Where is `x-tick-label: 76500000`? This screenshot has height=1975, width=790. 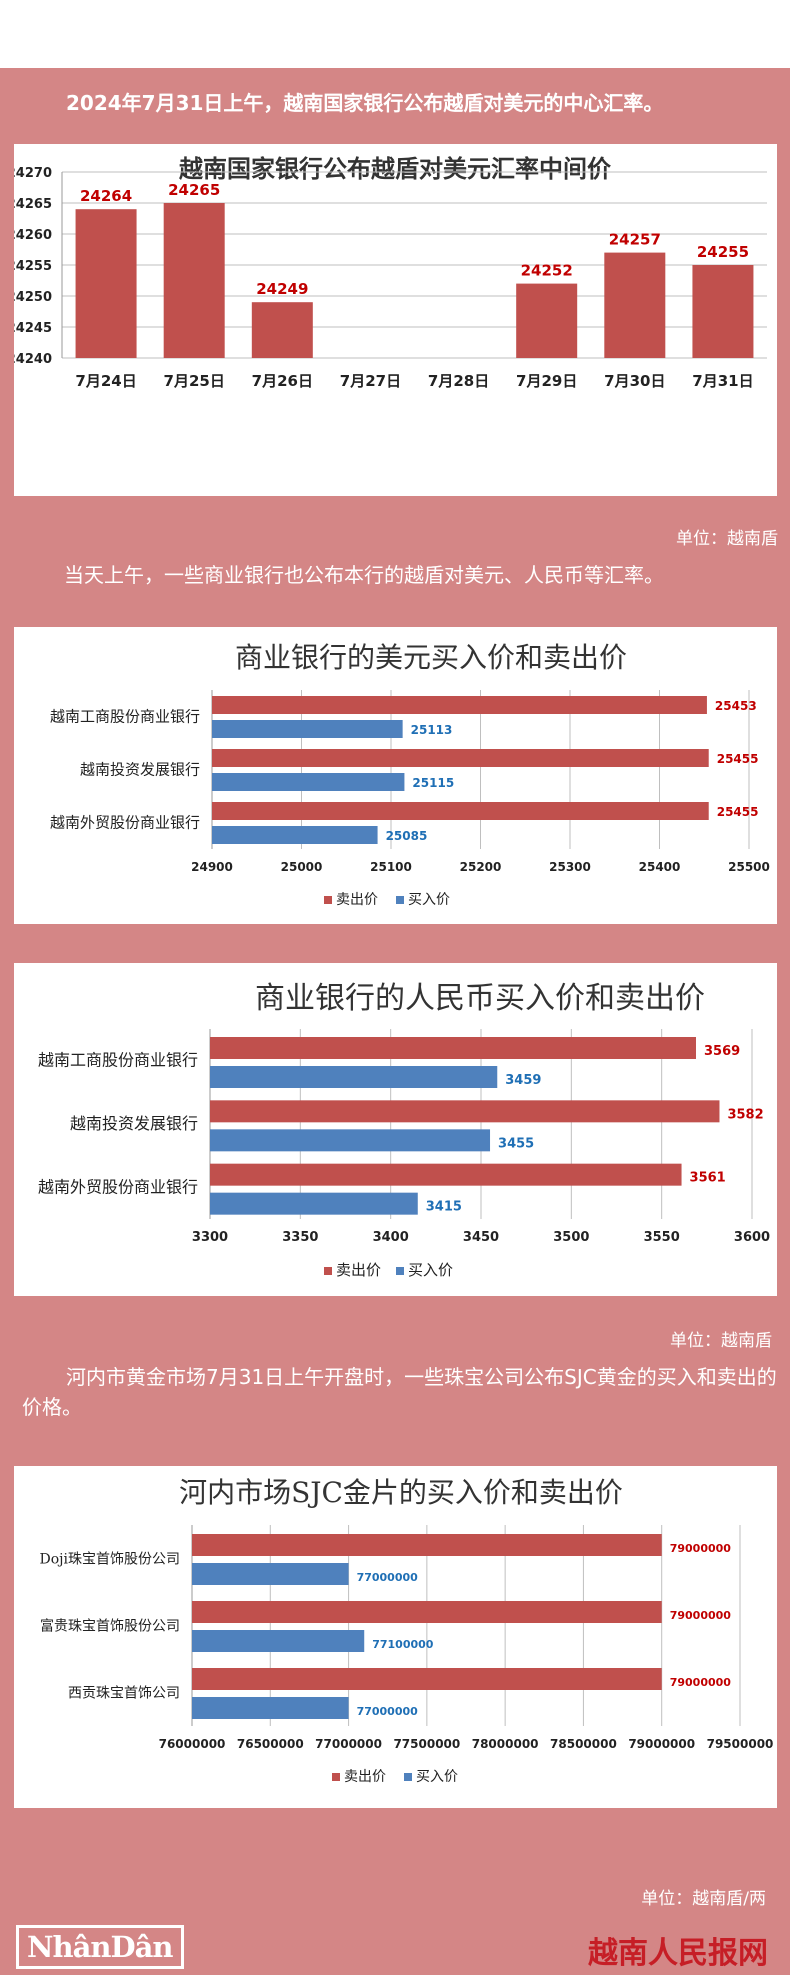 x-tick-label: 76500000 is located at coordinates (270, 1744).